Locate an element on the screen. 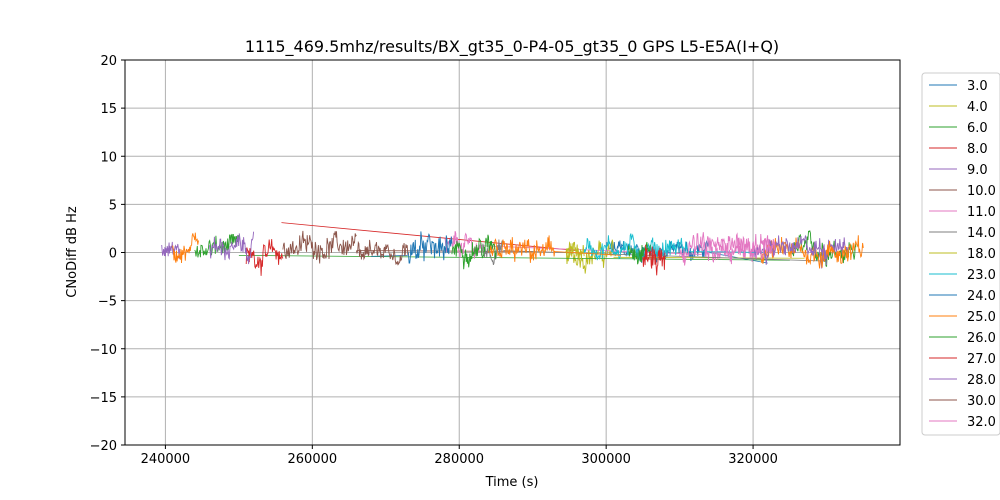 Image resolution: width=1000 pixels, height=500 pixels. legend-label: 24.0 is located at coordinates (981, 296).